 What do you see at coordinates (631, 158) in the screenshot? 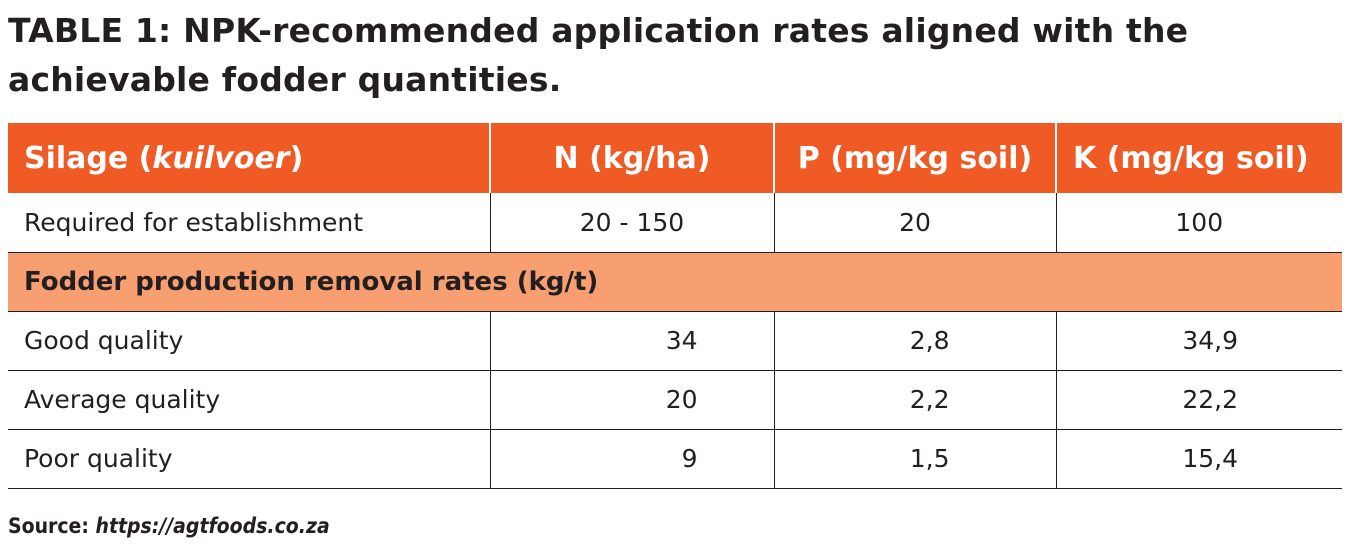
I see `header-n: N (kg/ha)` at bounding box center [631, 158].